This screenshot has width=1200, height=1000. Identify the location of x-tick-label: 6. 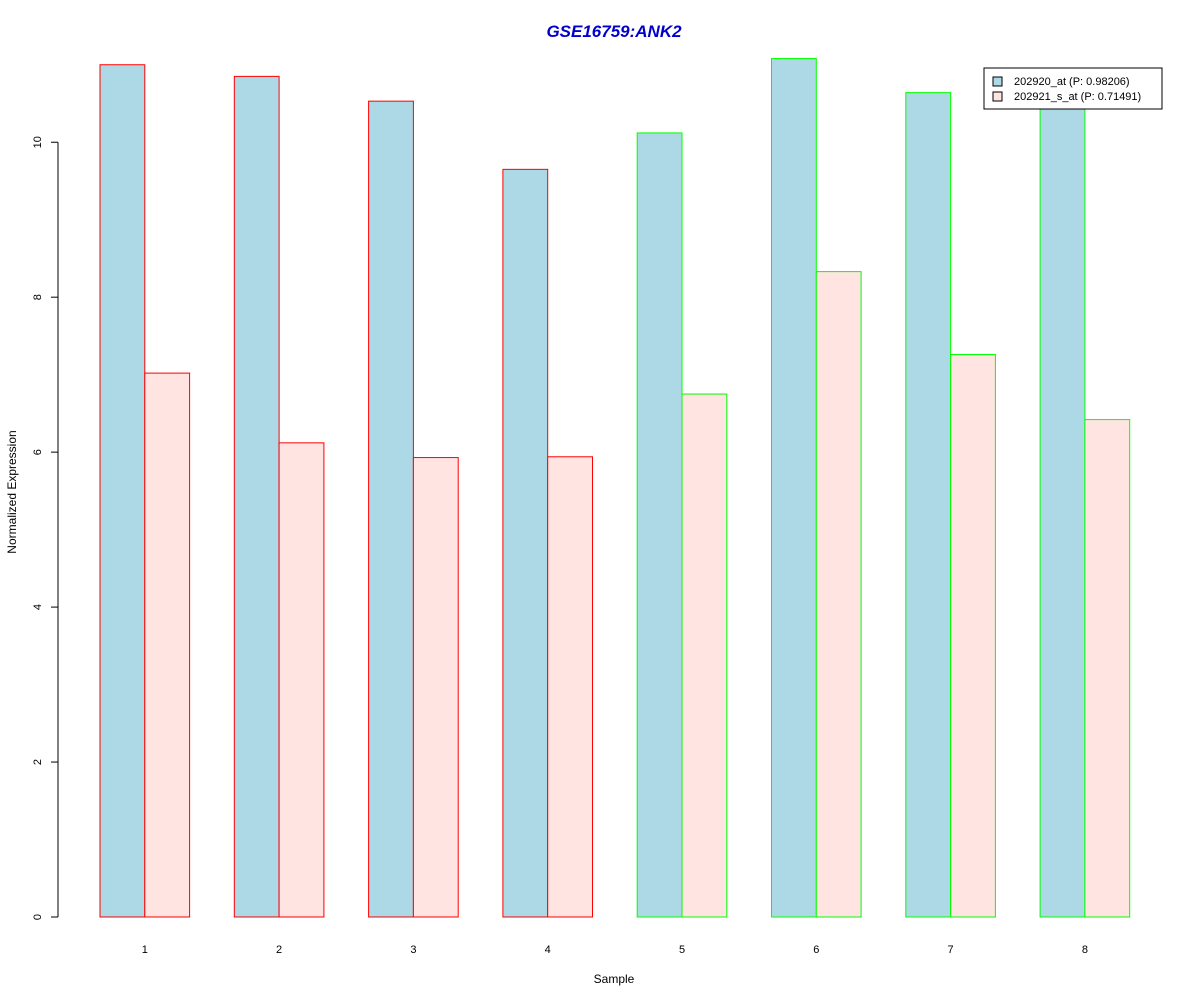
(816, 950).